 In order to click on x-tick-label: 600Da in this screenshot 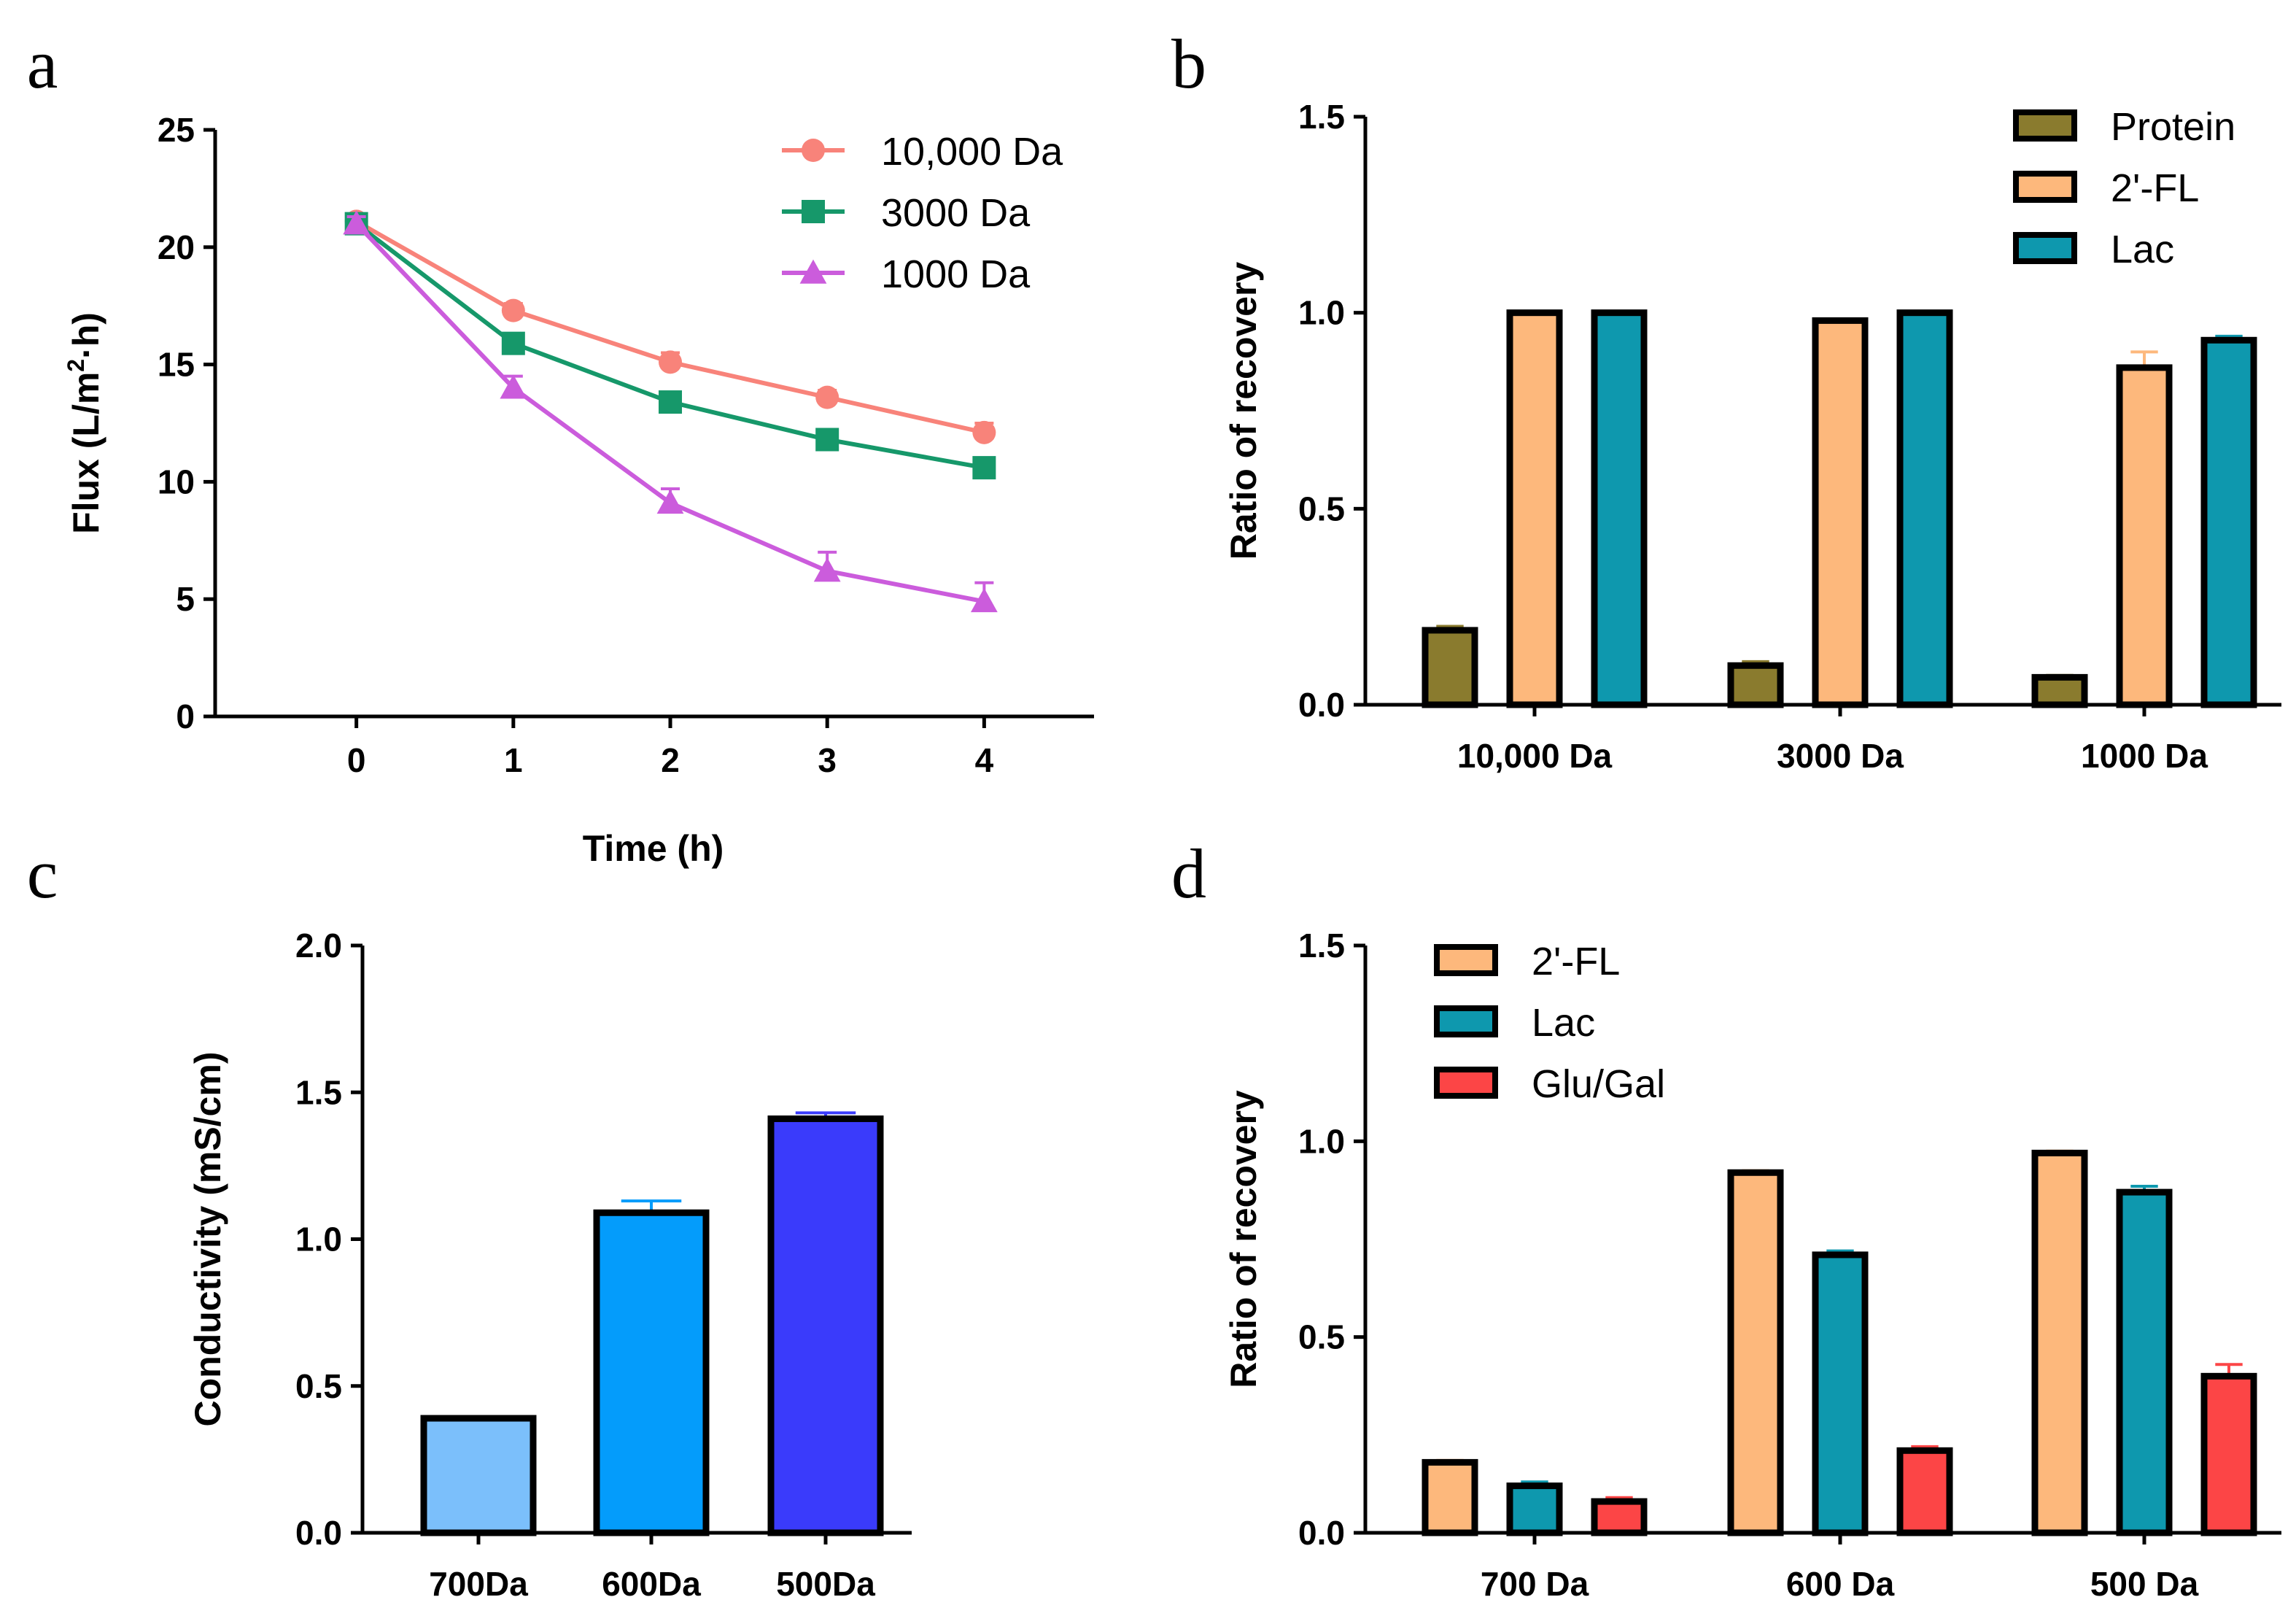, I will do `click(651, 1584)`.